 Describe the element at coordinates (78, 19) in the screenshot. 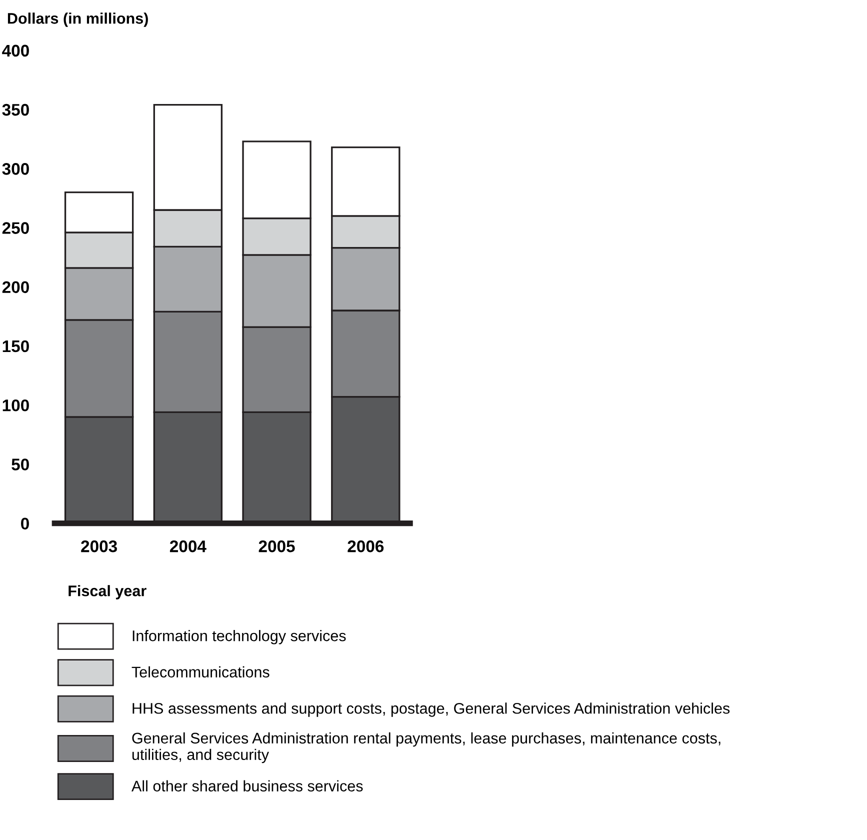

I see `y-axis-title: Dollars (in millions)` at that location.